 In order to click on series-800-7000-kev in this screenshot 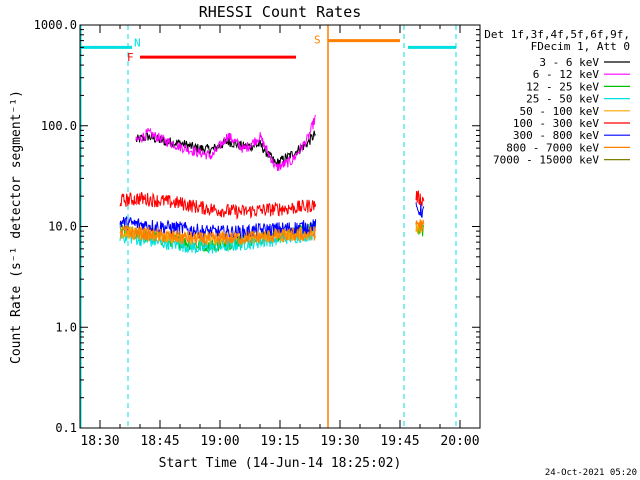, I will do `click(272, 233)`.